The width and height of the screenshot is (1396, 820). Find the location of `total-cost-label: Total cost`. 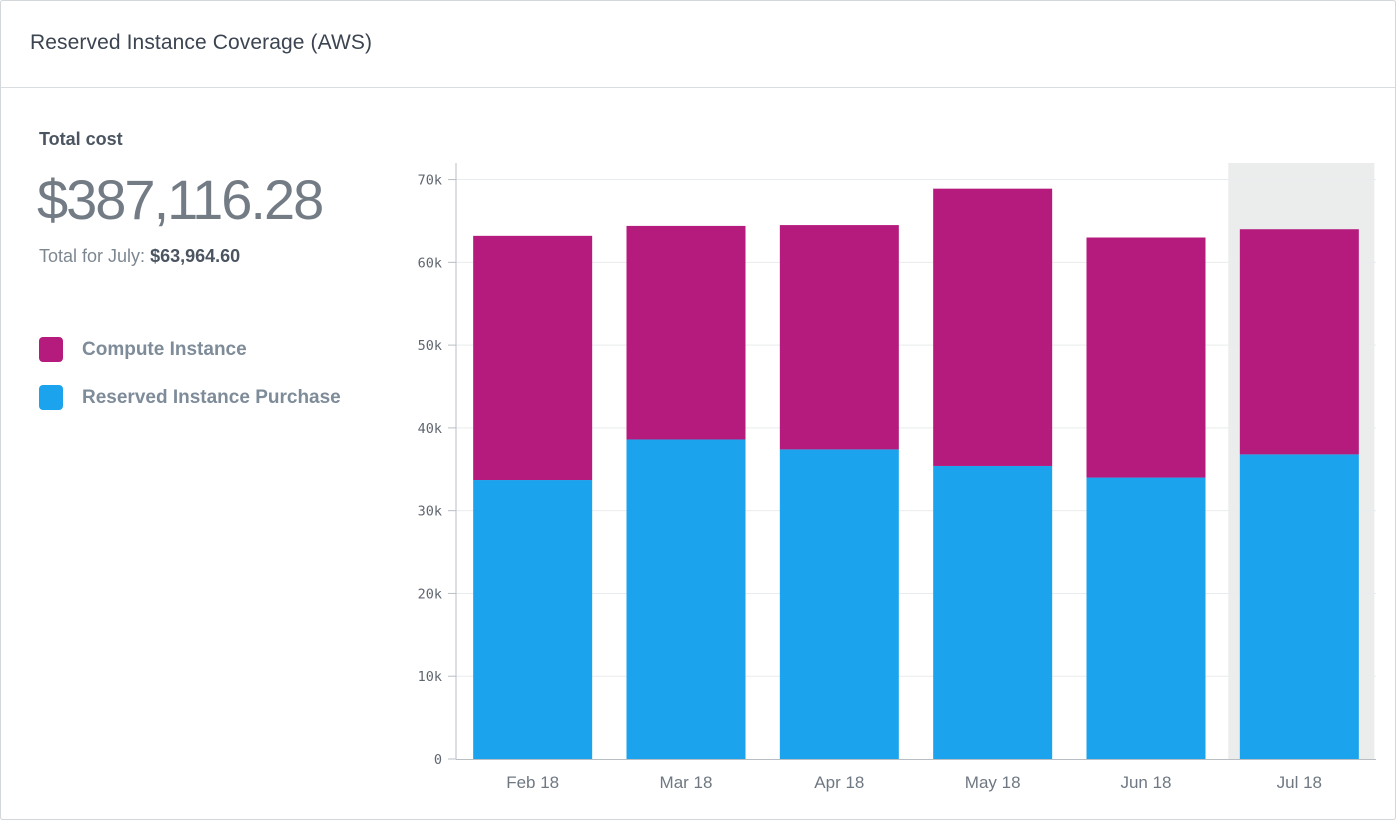

total-cost-label: Total cost is located at coordinates (81, 139).